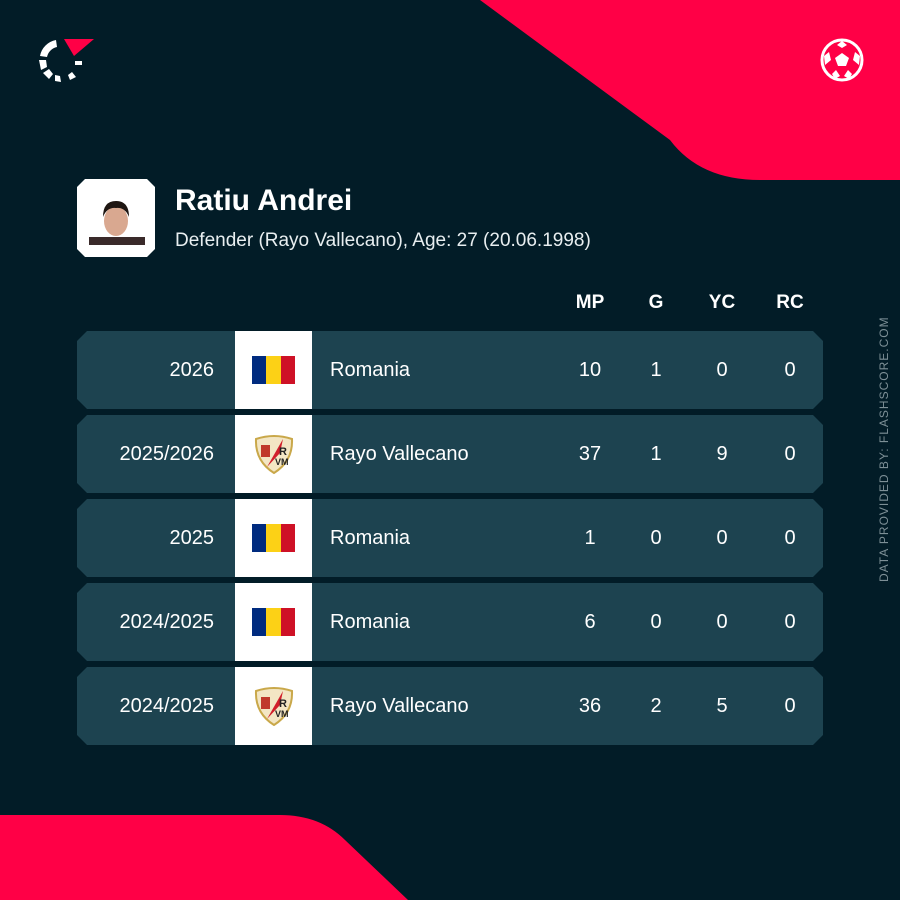 This screenshot has width=900, height=900. Describe the element at coordinates (590, 622) in the screenshot. I see `stat-mp: 6` at that location.